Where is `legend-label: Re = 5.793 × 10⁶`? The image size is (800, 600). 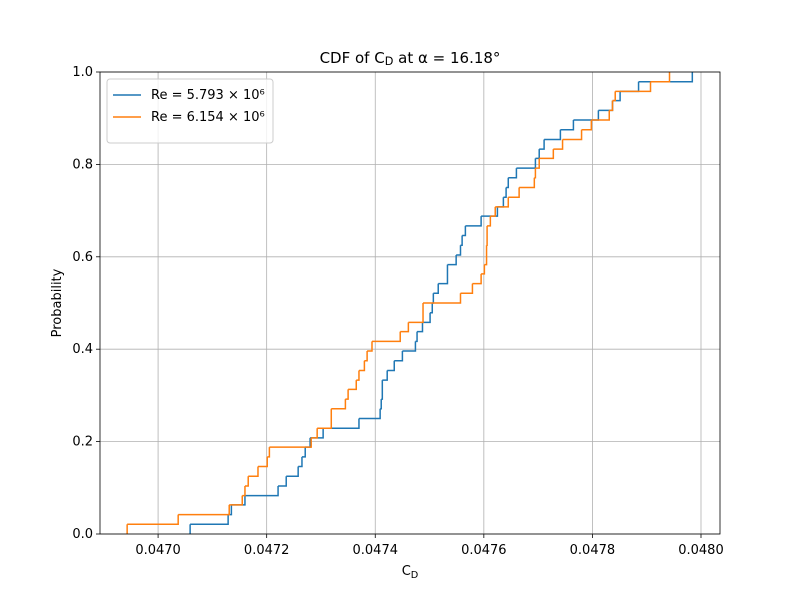 legend-label: Re = 5.793 × 10⁶ is located at coordinates (208, 95).